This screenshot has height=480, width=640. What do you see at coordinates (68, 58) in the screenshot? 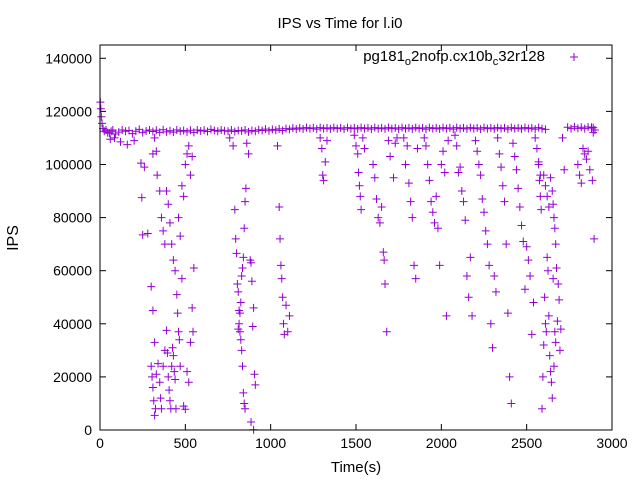
I see `y-tick-label: 140000` at bounding box center [68, 58].